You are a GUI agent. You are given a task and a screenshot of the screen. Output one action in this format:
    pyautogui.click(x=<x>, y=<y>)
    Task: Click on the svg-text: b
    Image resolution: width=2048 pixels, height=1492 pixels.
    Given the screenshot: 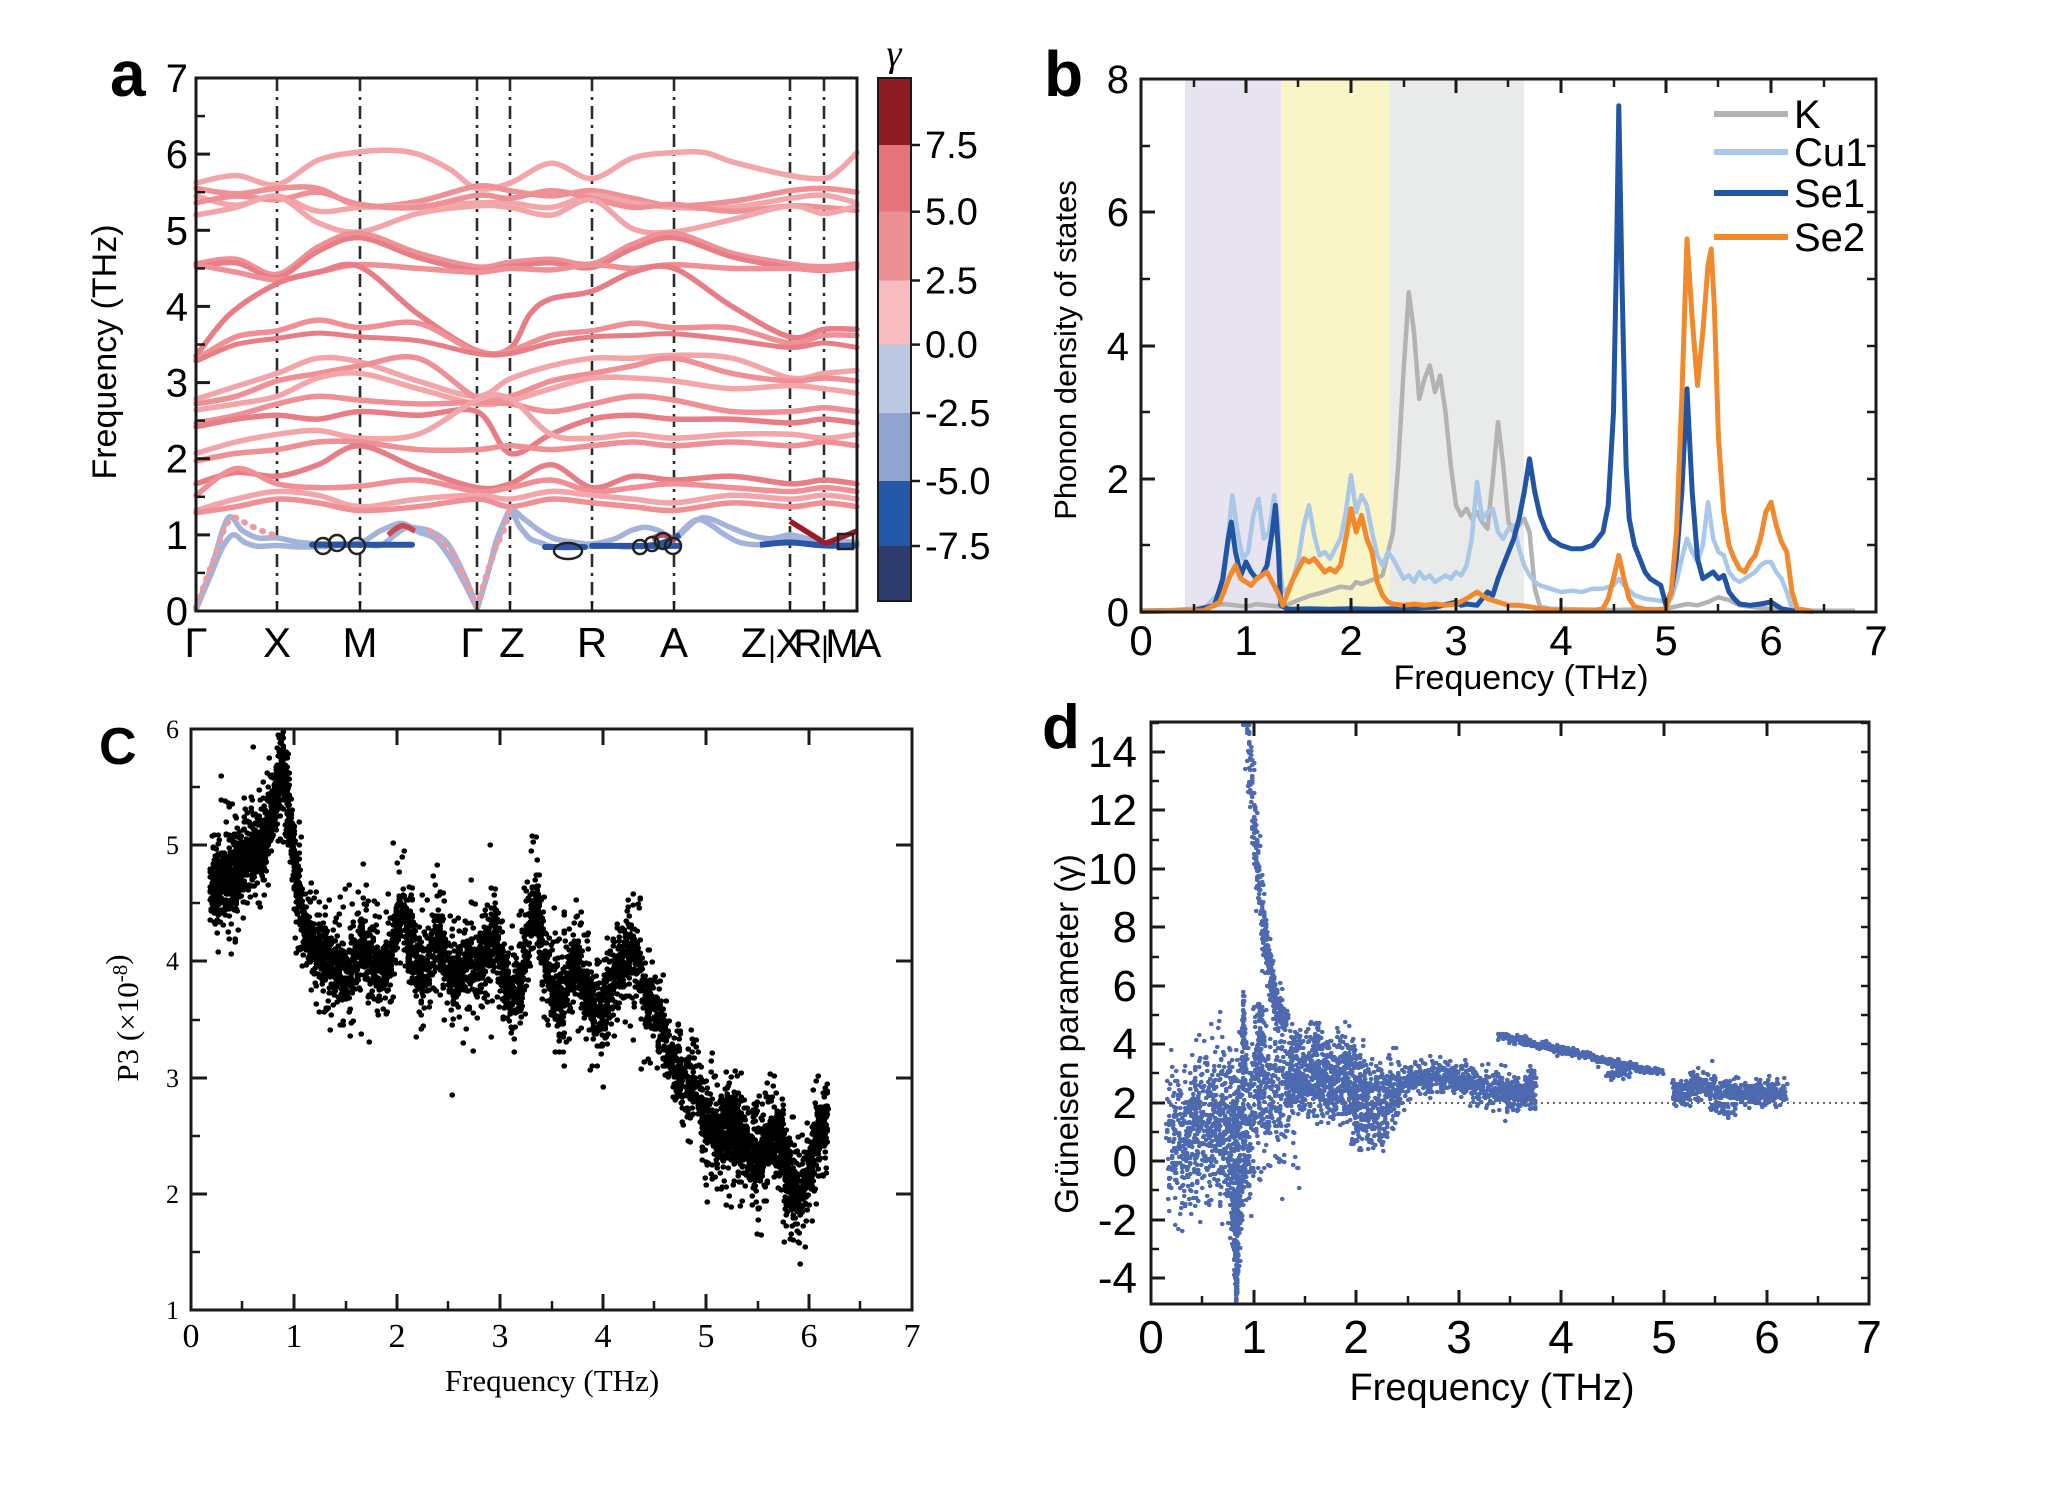 What is the action you would take?
    pyautogui.click(x=1063, y=74)
    